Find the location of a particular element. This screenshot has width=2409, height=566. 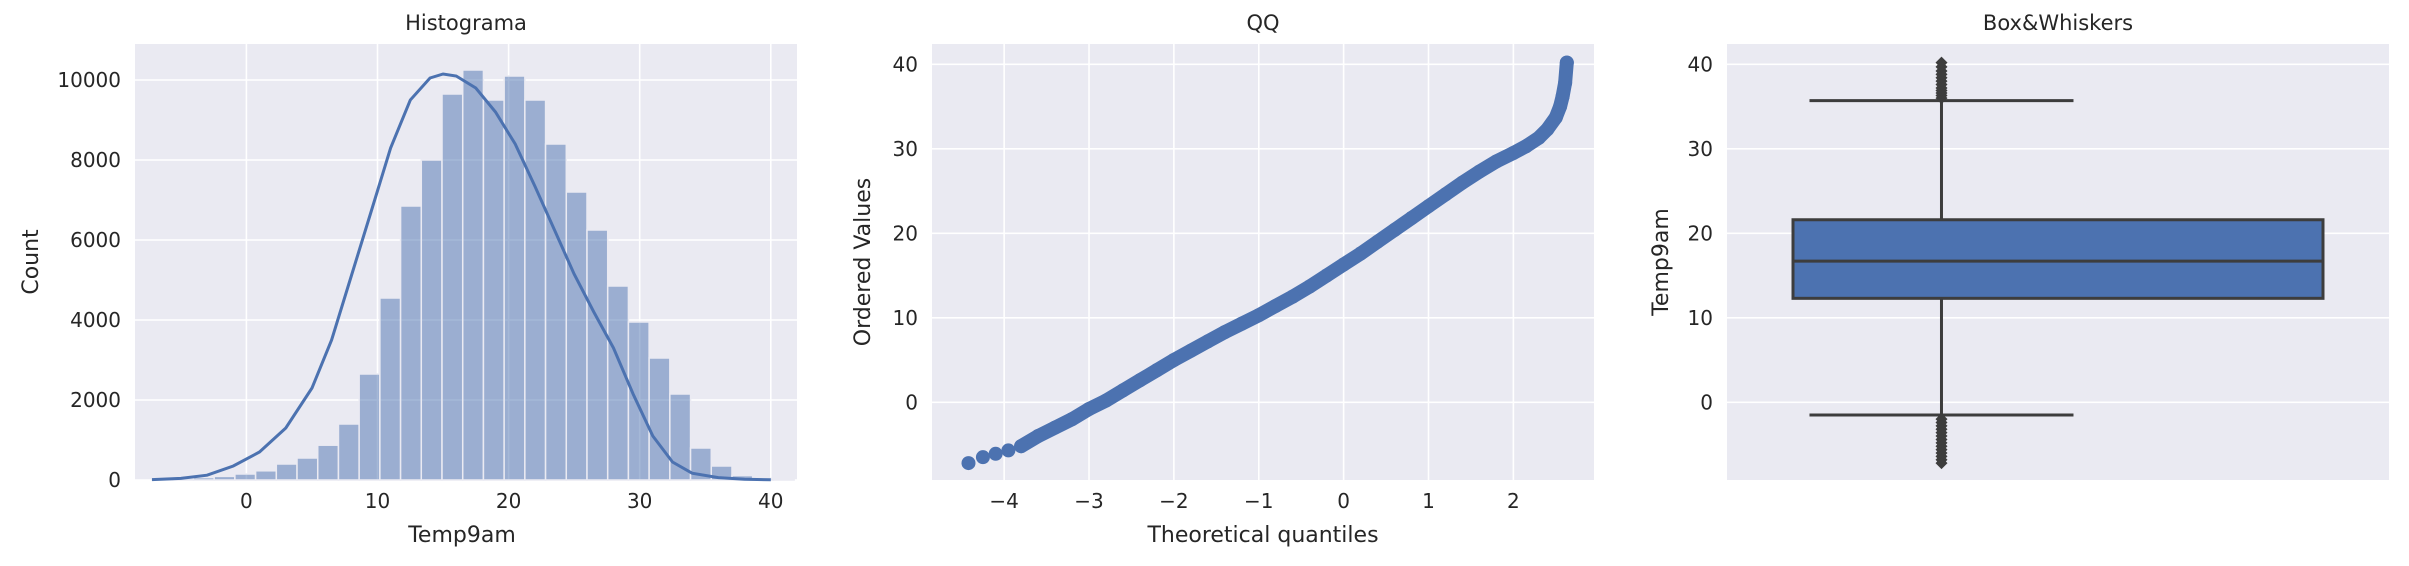

histogram-y-tick-label: 6000 is located at coordinates (95, 240).